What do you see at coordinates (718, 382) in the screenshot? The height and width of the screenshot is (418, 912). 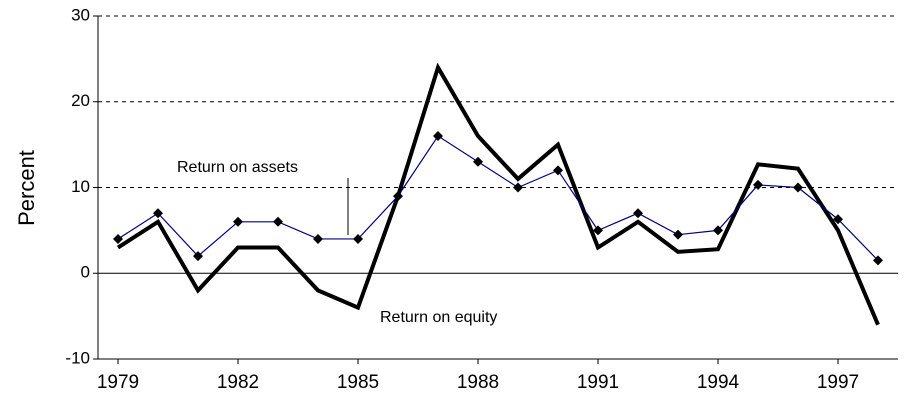 I see `x-tick-label: 1994` at bounding box center [718, 382].